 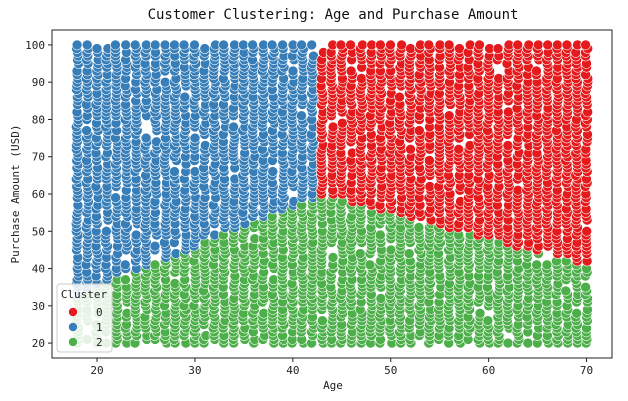 I want to click on legend-title: Cluster, so click(x=84, y=294).